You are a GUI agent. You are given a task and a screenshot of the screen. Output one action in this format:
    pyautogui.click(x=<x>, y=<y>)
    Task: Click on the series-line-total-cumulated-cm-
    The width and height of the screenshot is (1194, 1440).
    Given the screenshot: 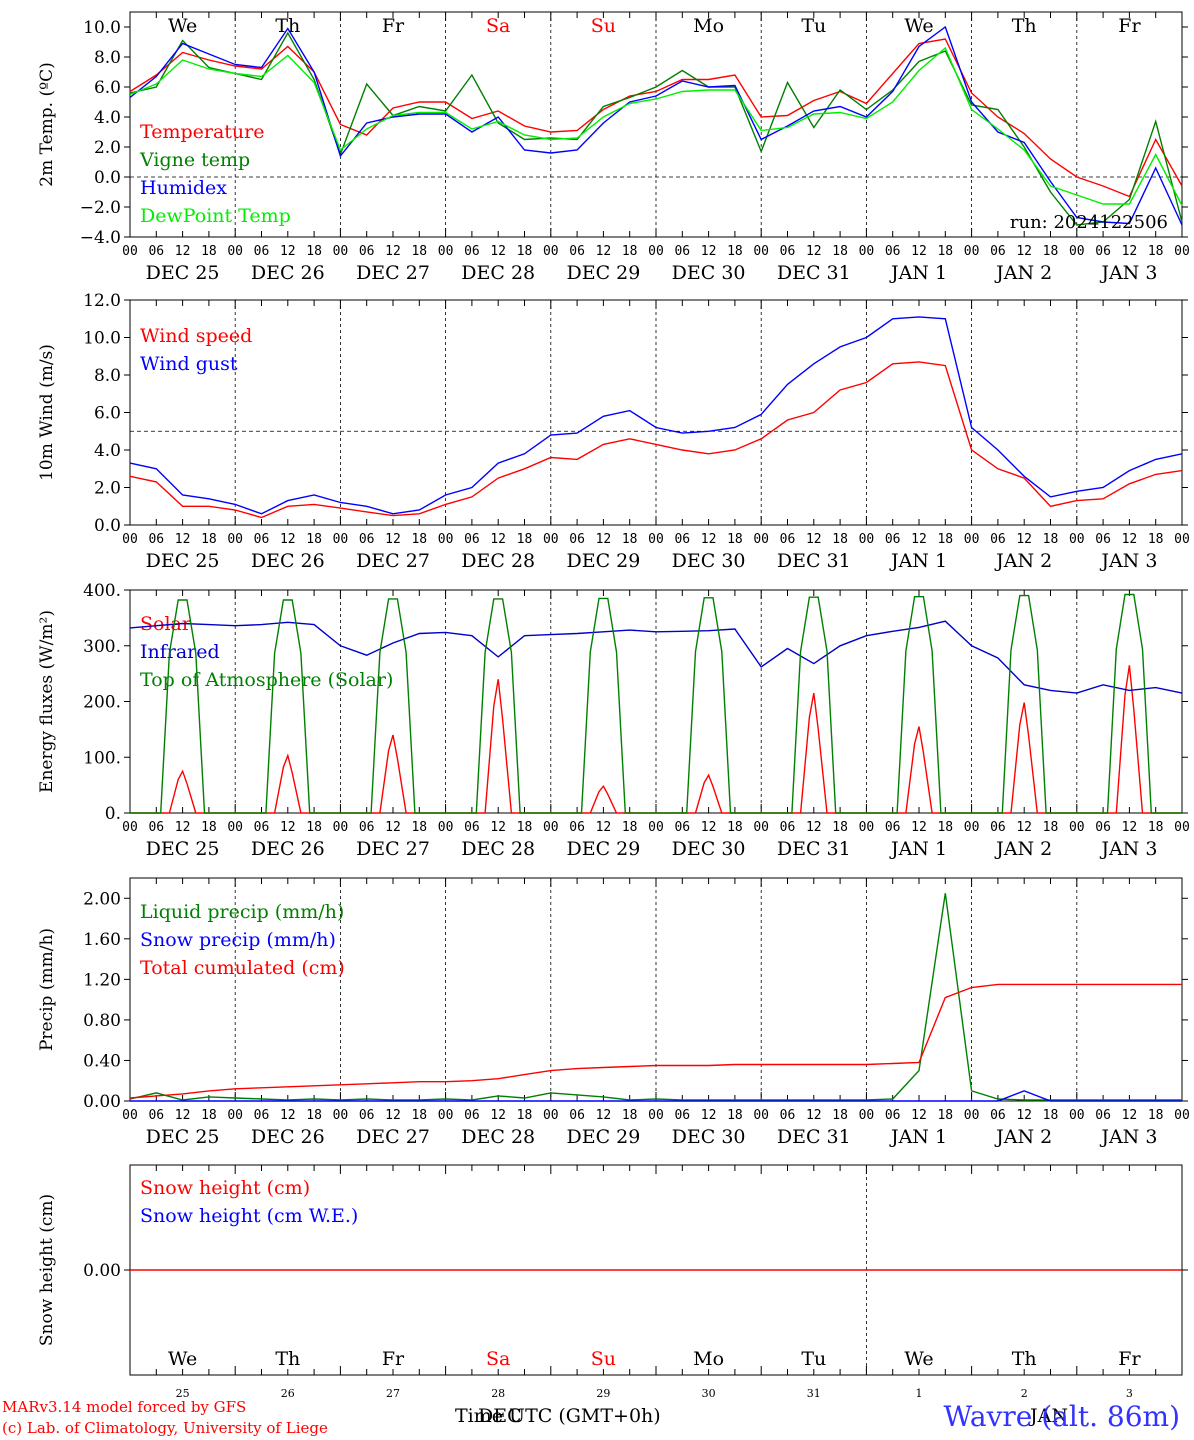 What is the action you would take?
    pyautogui.click(x=655, y=1041)
    